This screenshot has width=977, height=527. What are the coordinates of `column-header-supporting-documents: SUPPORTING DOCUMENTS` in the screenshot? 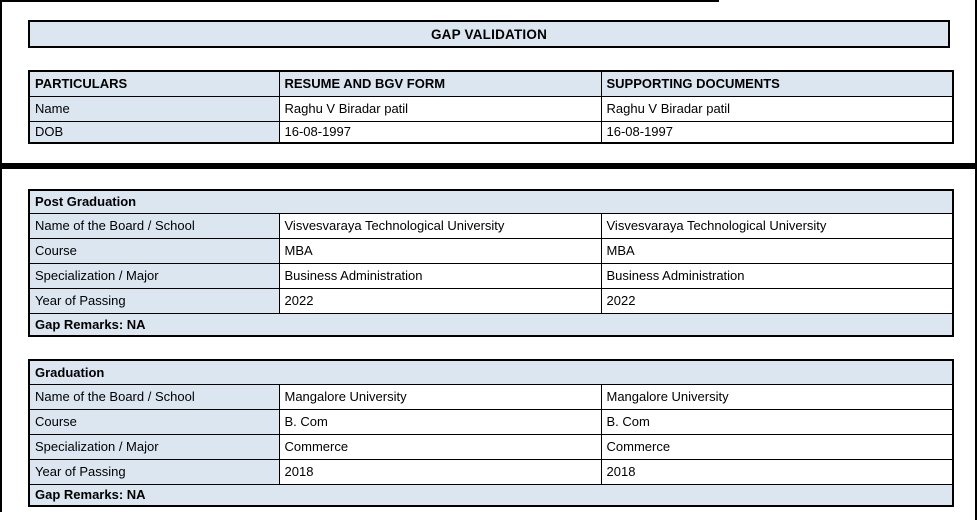 It's located at (777, 83).